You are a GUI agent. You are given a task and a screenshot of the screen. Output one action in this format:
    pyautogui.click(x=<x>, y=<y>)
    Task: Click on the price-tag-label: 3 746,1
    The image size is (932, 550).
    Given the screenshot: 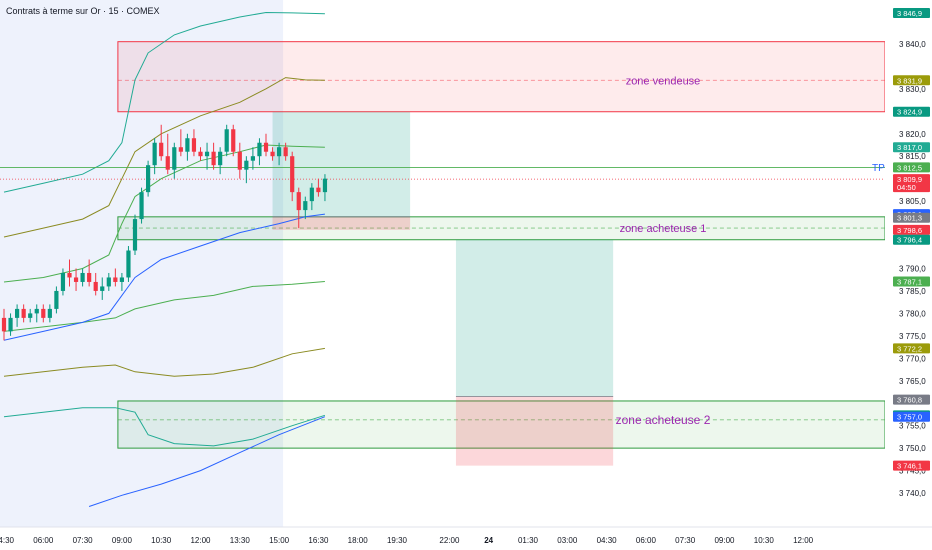 What is the action you would take?
    pyautogui.click(x=909, y=466)
    